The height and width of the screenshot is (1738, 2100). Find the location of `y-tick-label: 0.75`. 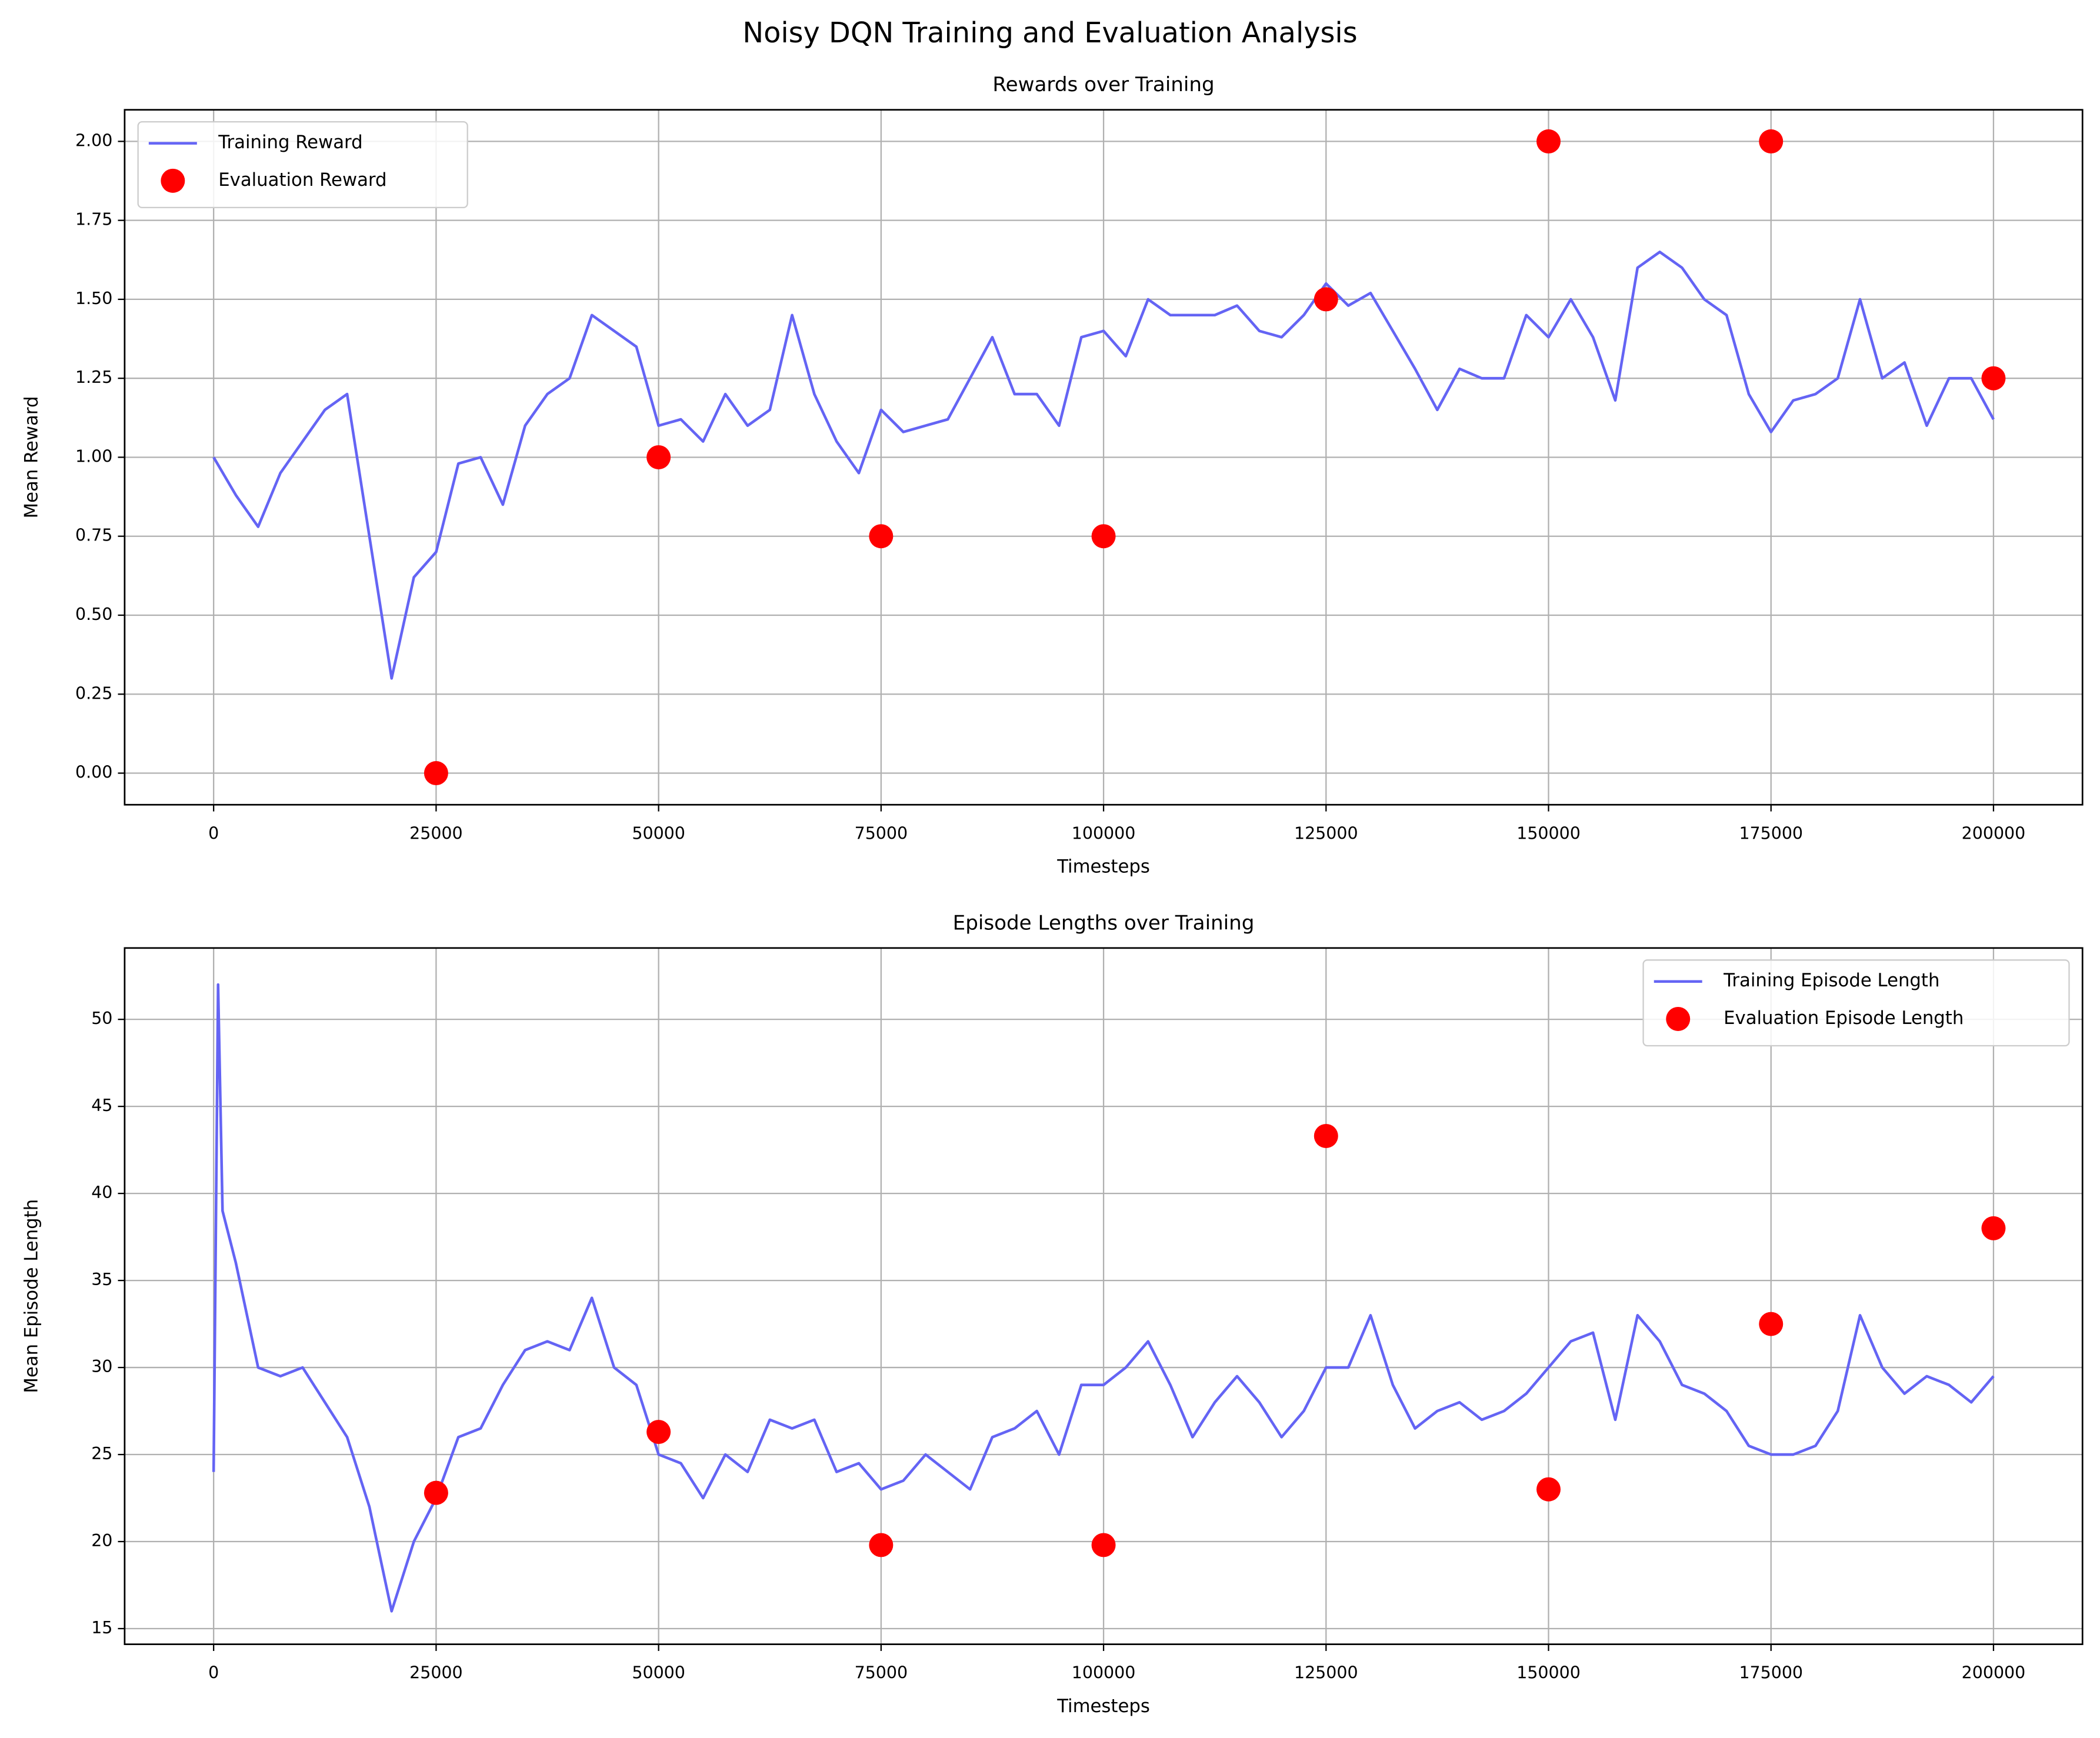

y-tick-label: 0.75 is located at coordinates (93, 535).